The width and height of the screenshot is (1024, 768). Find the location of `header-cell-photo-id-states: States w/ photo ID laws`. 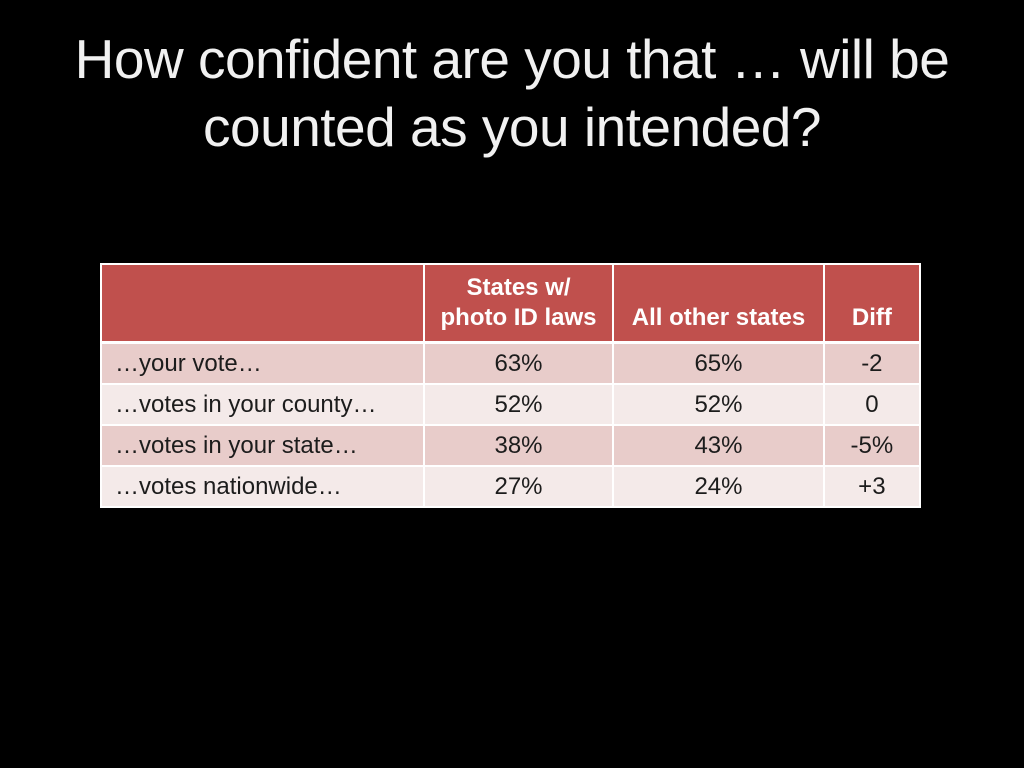

header-cell-photo-id-states: States w/ photo ID laws is located at coordinates (518, 303).